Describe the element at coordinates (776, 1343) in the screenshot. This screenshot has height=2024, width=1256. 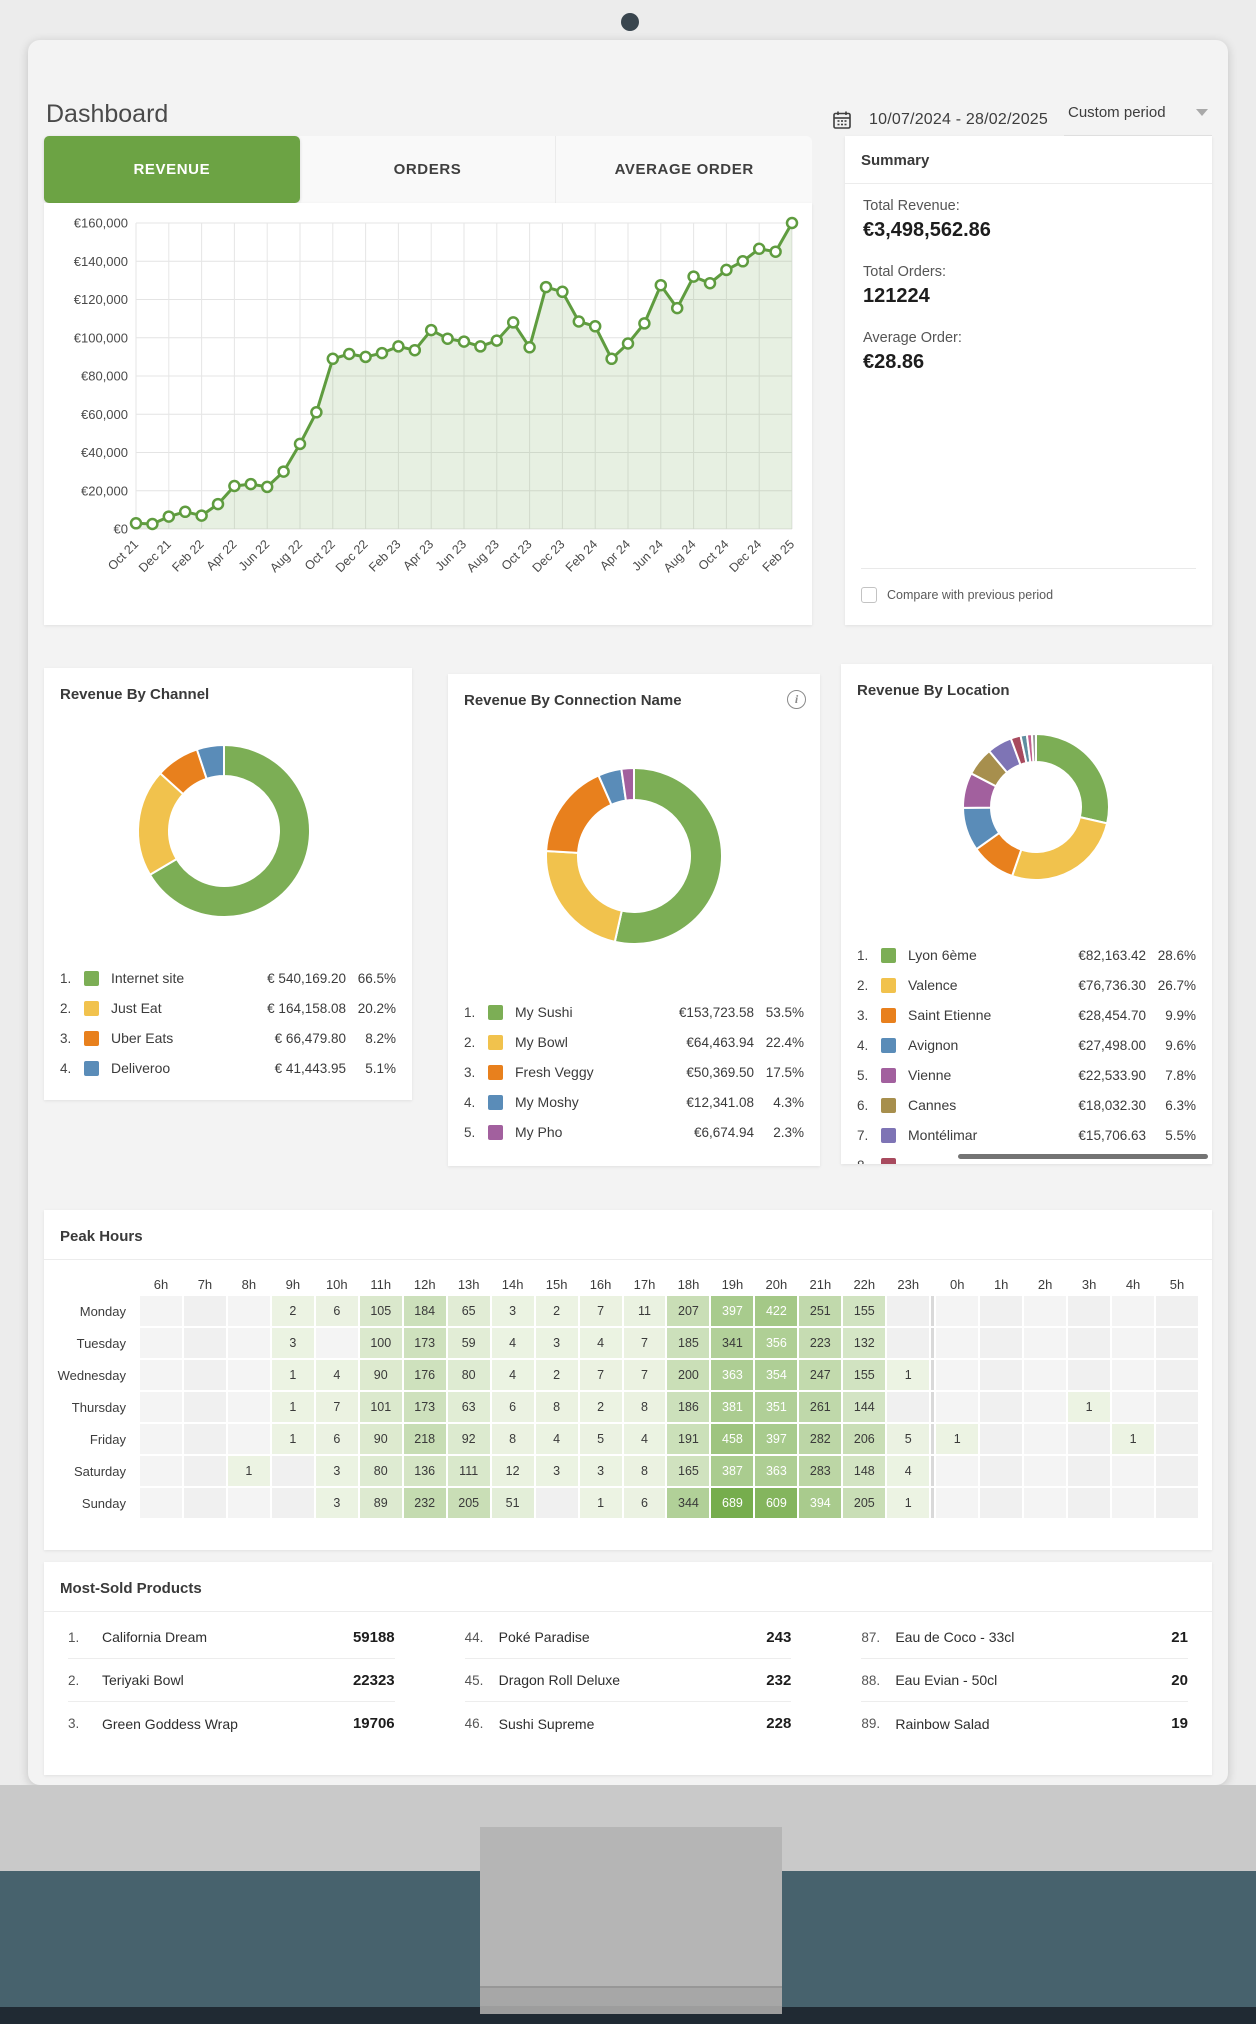
I see `heatmap-cell: 356` at that location.